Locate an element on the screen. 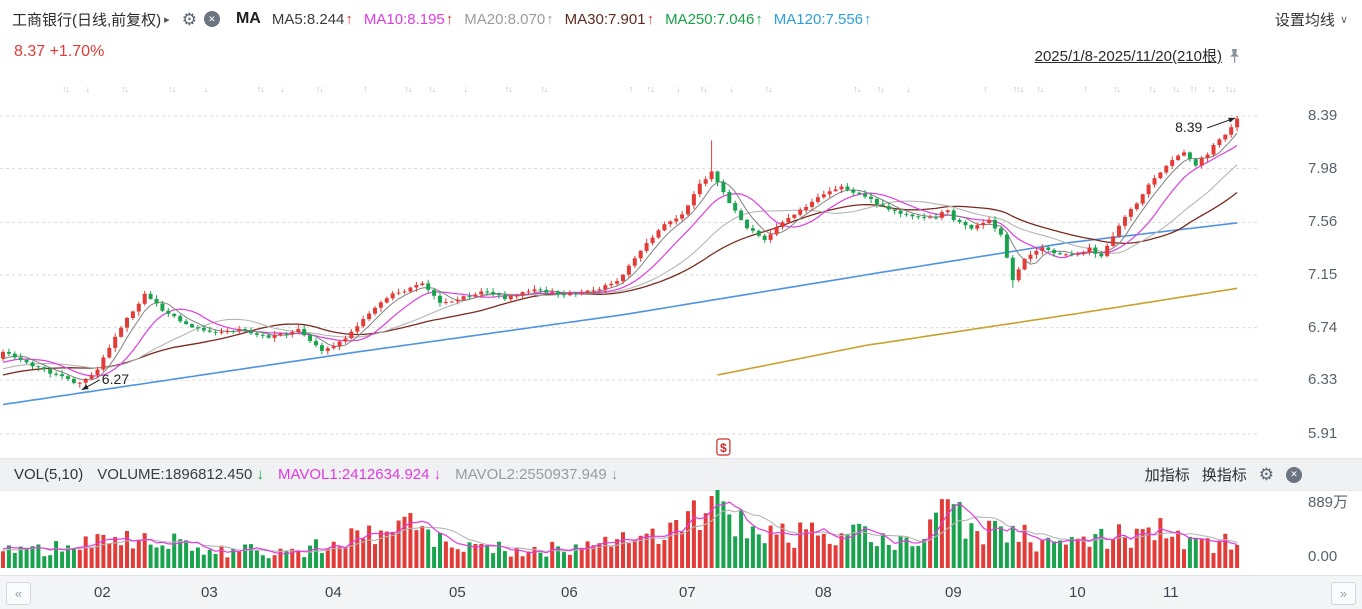  ma5-value: MA5:8.244 is located at coordinates (308, 19).